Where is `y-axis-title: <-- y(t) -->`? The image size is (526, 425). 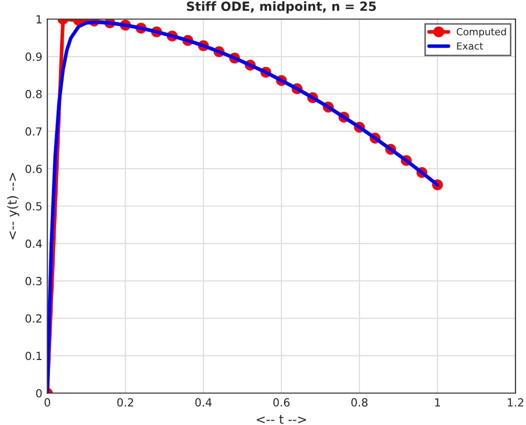 y-axis-title: <-- y(t) --> is located at coordinates (13, 206).